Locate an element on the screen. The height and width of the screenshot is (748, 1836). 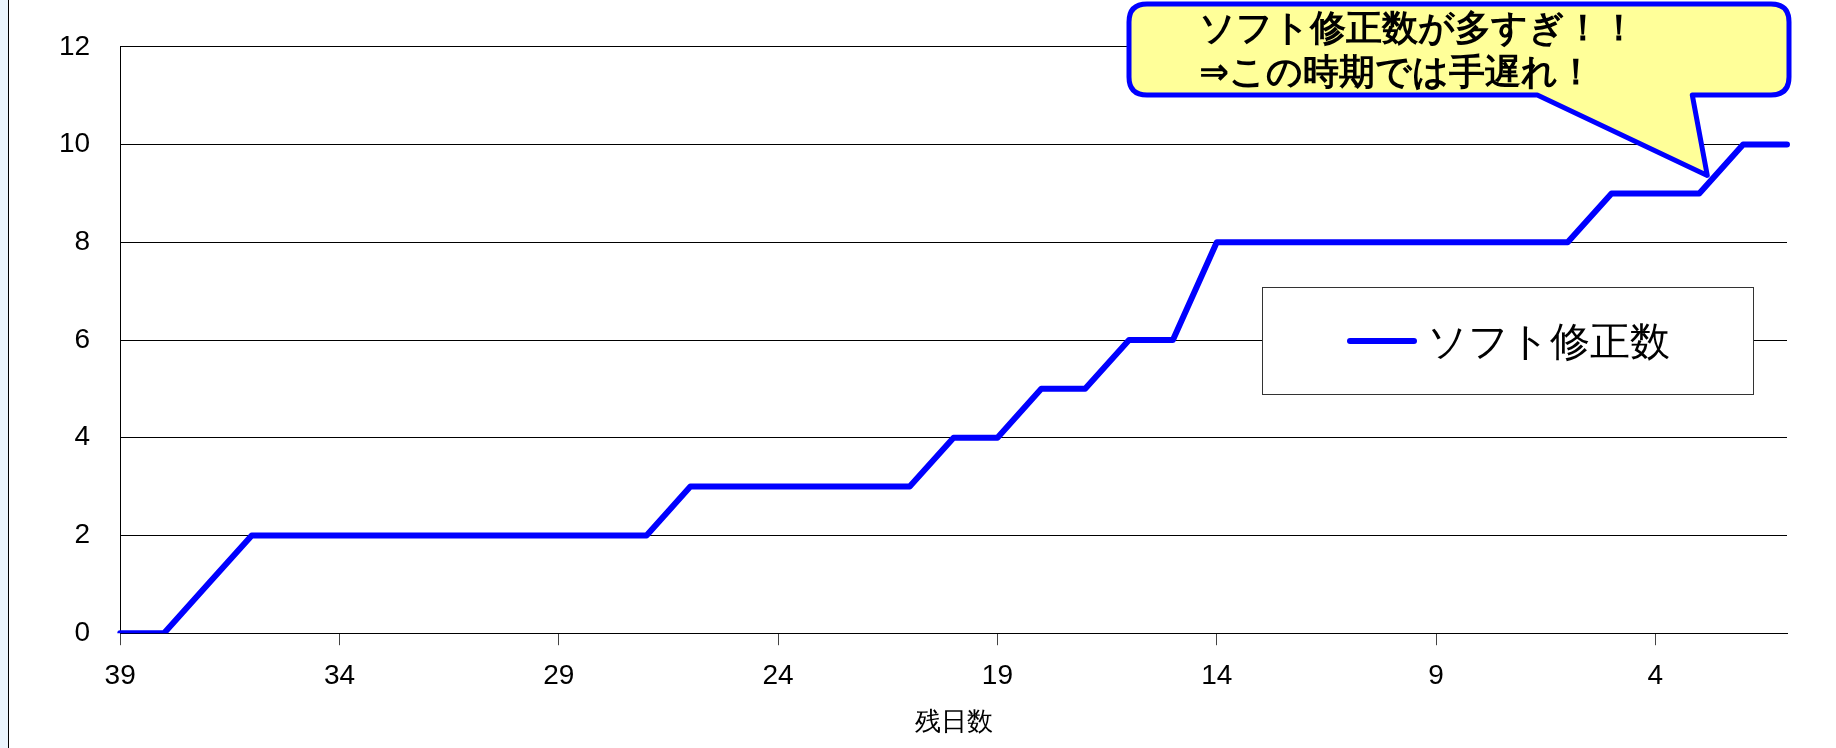
y-tick-label: 0 is located at coordinates (82, 631).